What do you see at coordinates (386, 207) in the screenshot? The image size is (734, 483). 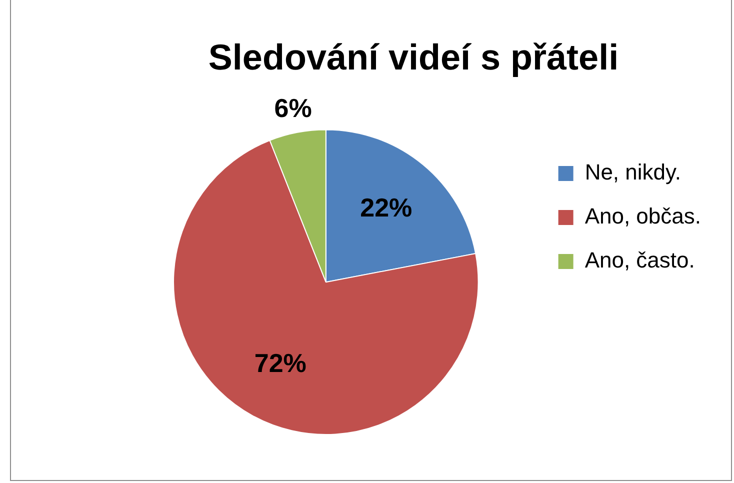 I see `data-label: 22%` at bounding box center [386, 207].